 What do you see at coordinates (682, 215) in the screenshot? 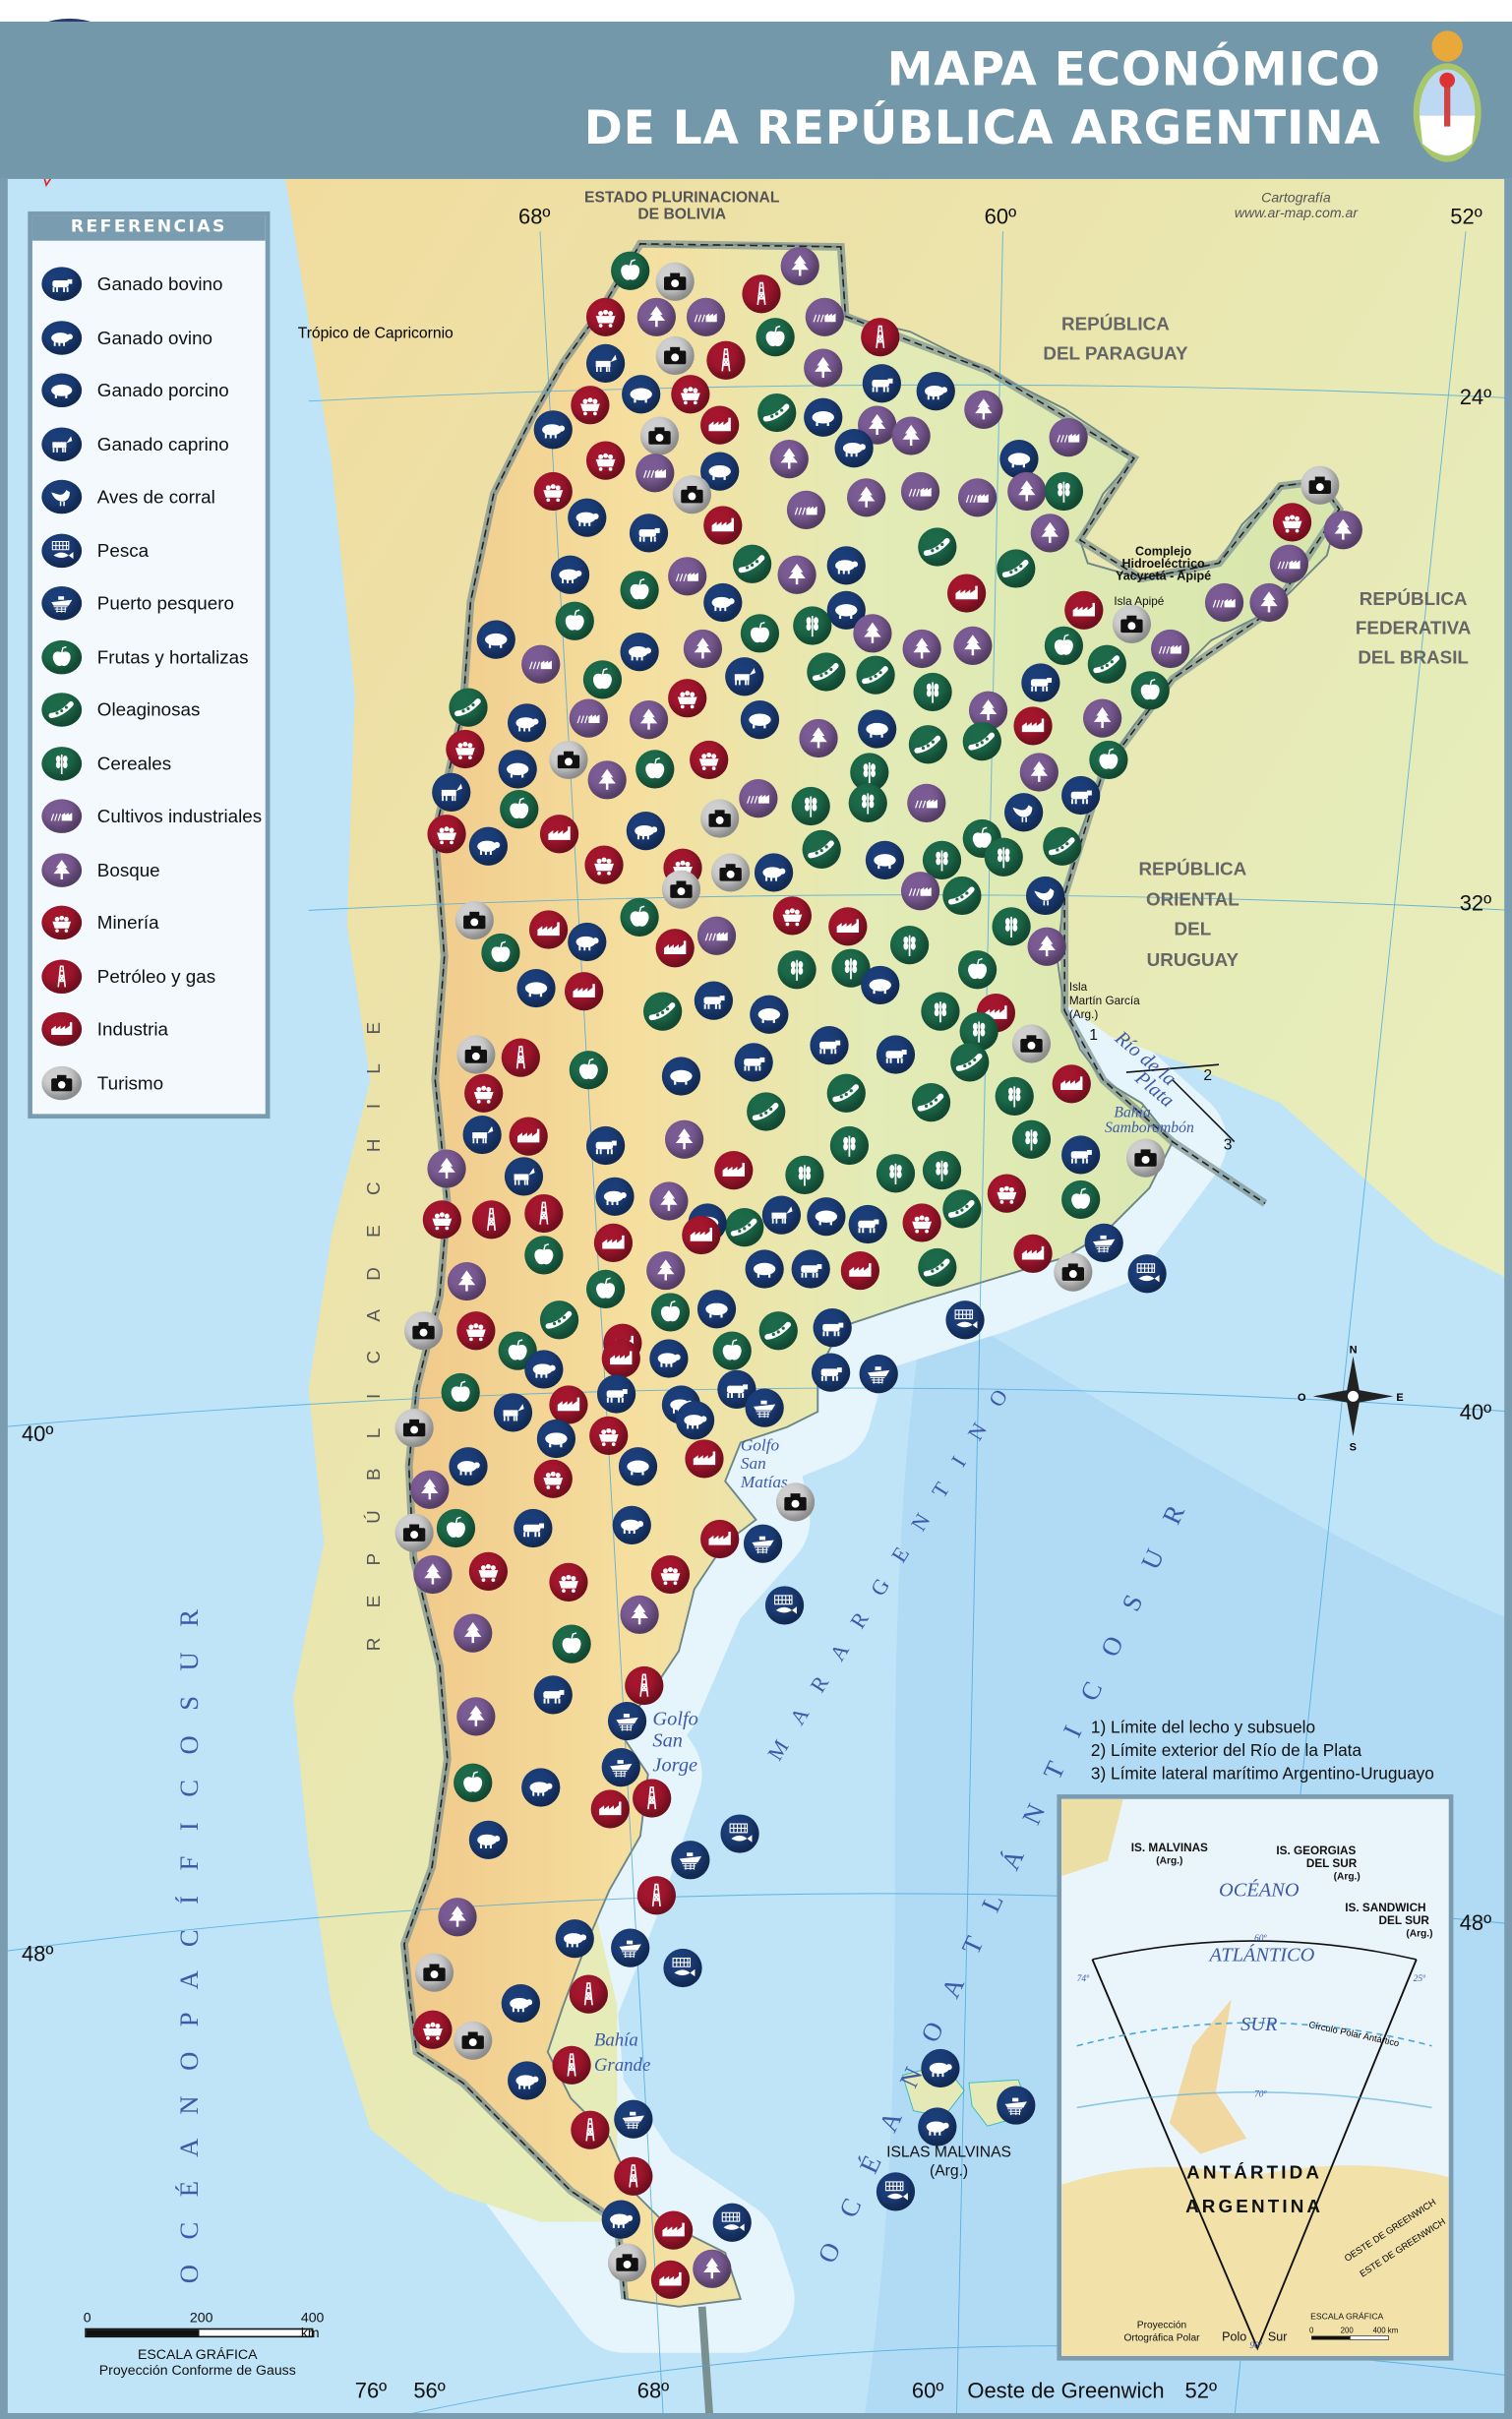
I see `bolivia-line2: DE BOLIVIA` at bounding box center [682, 215].